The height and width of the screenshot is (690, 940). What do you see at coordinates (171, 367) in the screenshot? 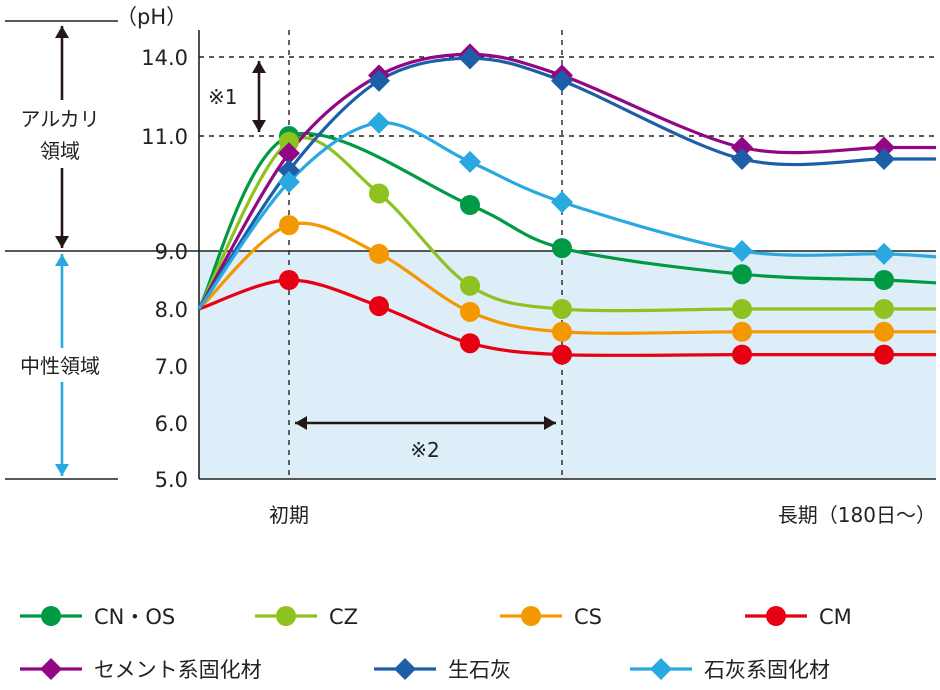
I see `y-tick-label: 7.0` at bounding box center [171, 367].